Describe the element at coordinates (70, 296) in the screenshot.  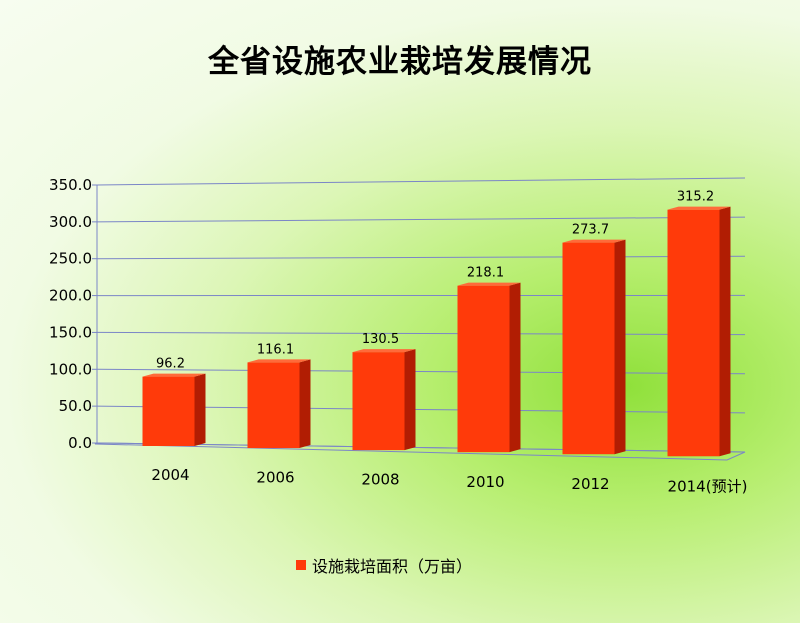
I see `y-tick-label: 200.0` at that location.